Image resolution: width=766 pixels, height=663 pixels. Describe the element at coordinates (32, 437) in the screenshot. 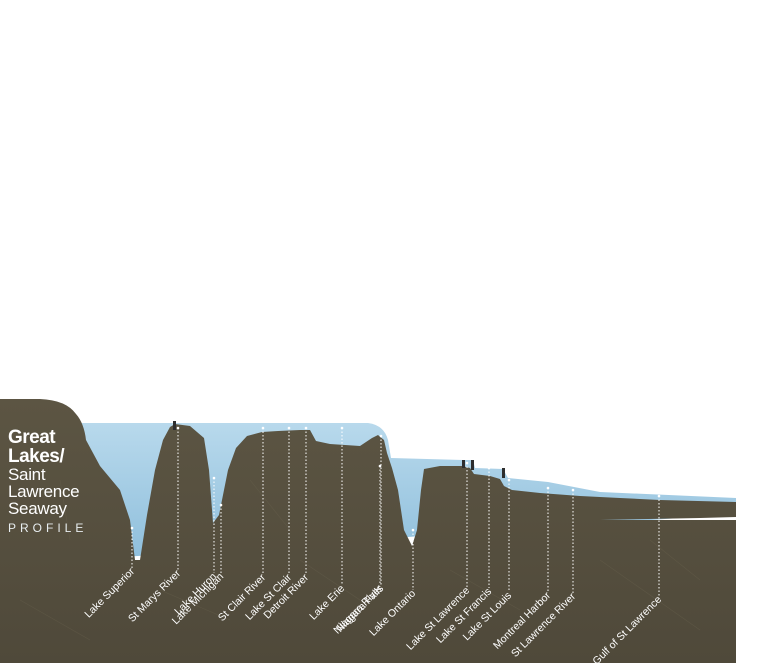

I see `title-line-1: Great` at that location.